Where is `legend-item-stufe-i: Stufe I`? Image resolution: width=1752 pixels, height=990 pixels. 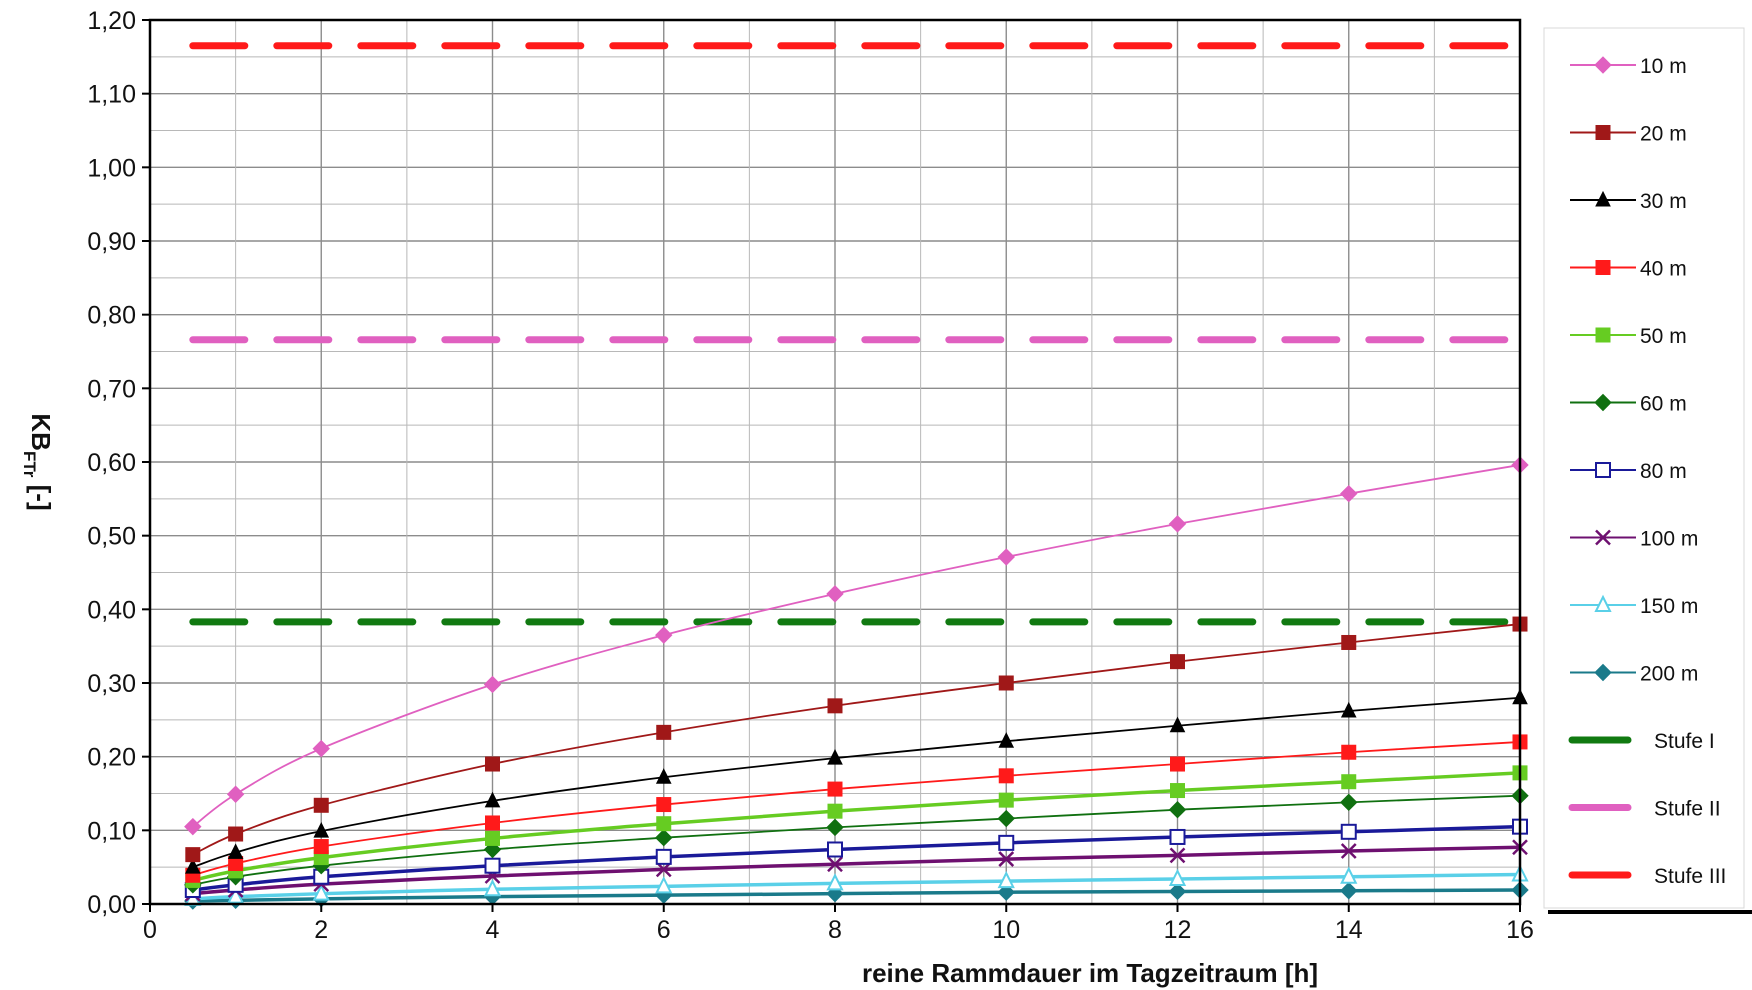
legend-item-stufe-i: Stufe I is located at coordinates (1641, 741).